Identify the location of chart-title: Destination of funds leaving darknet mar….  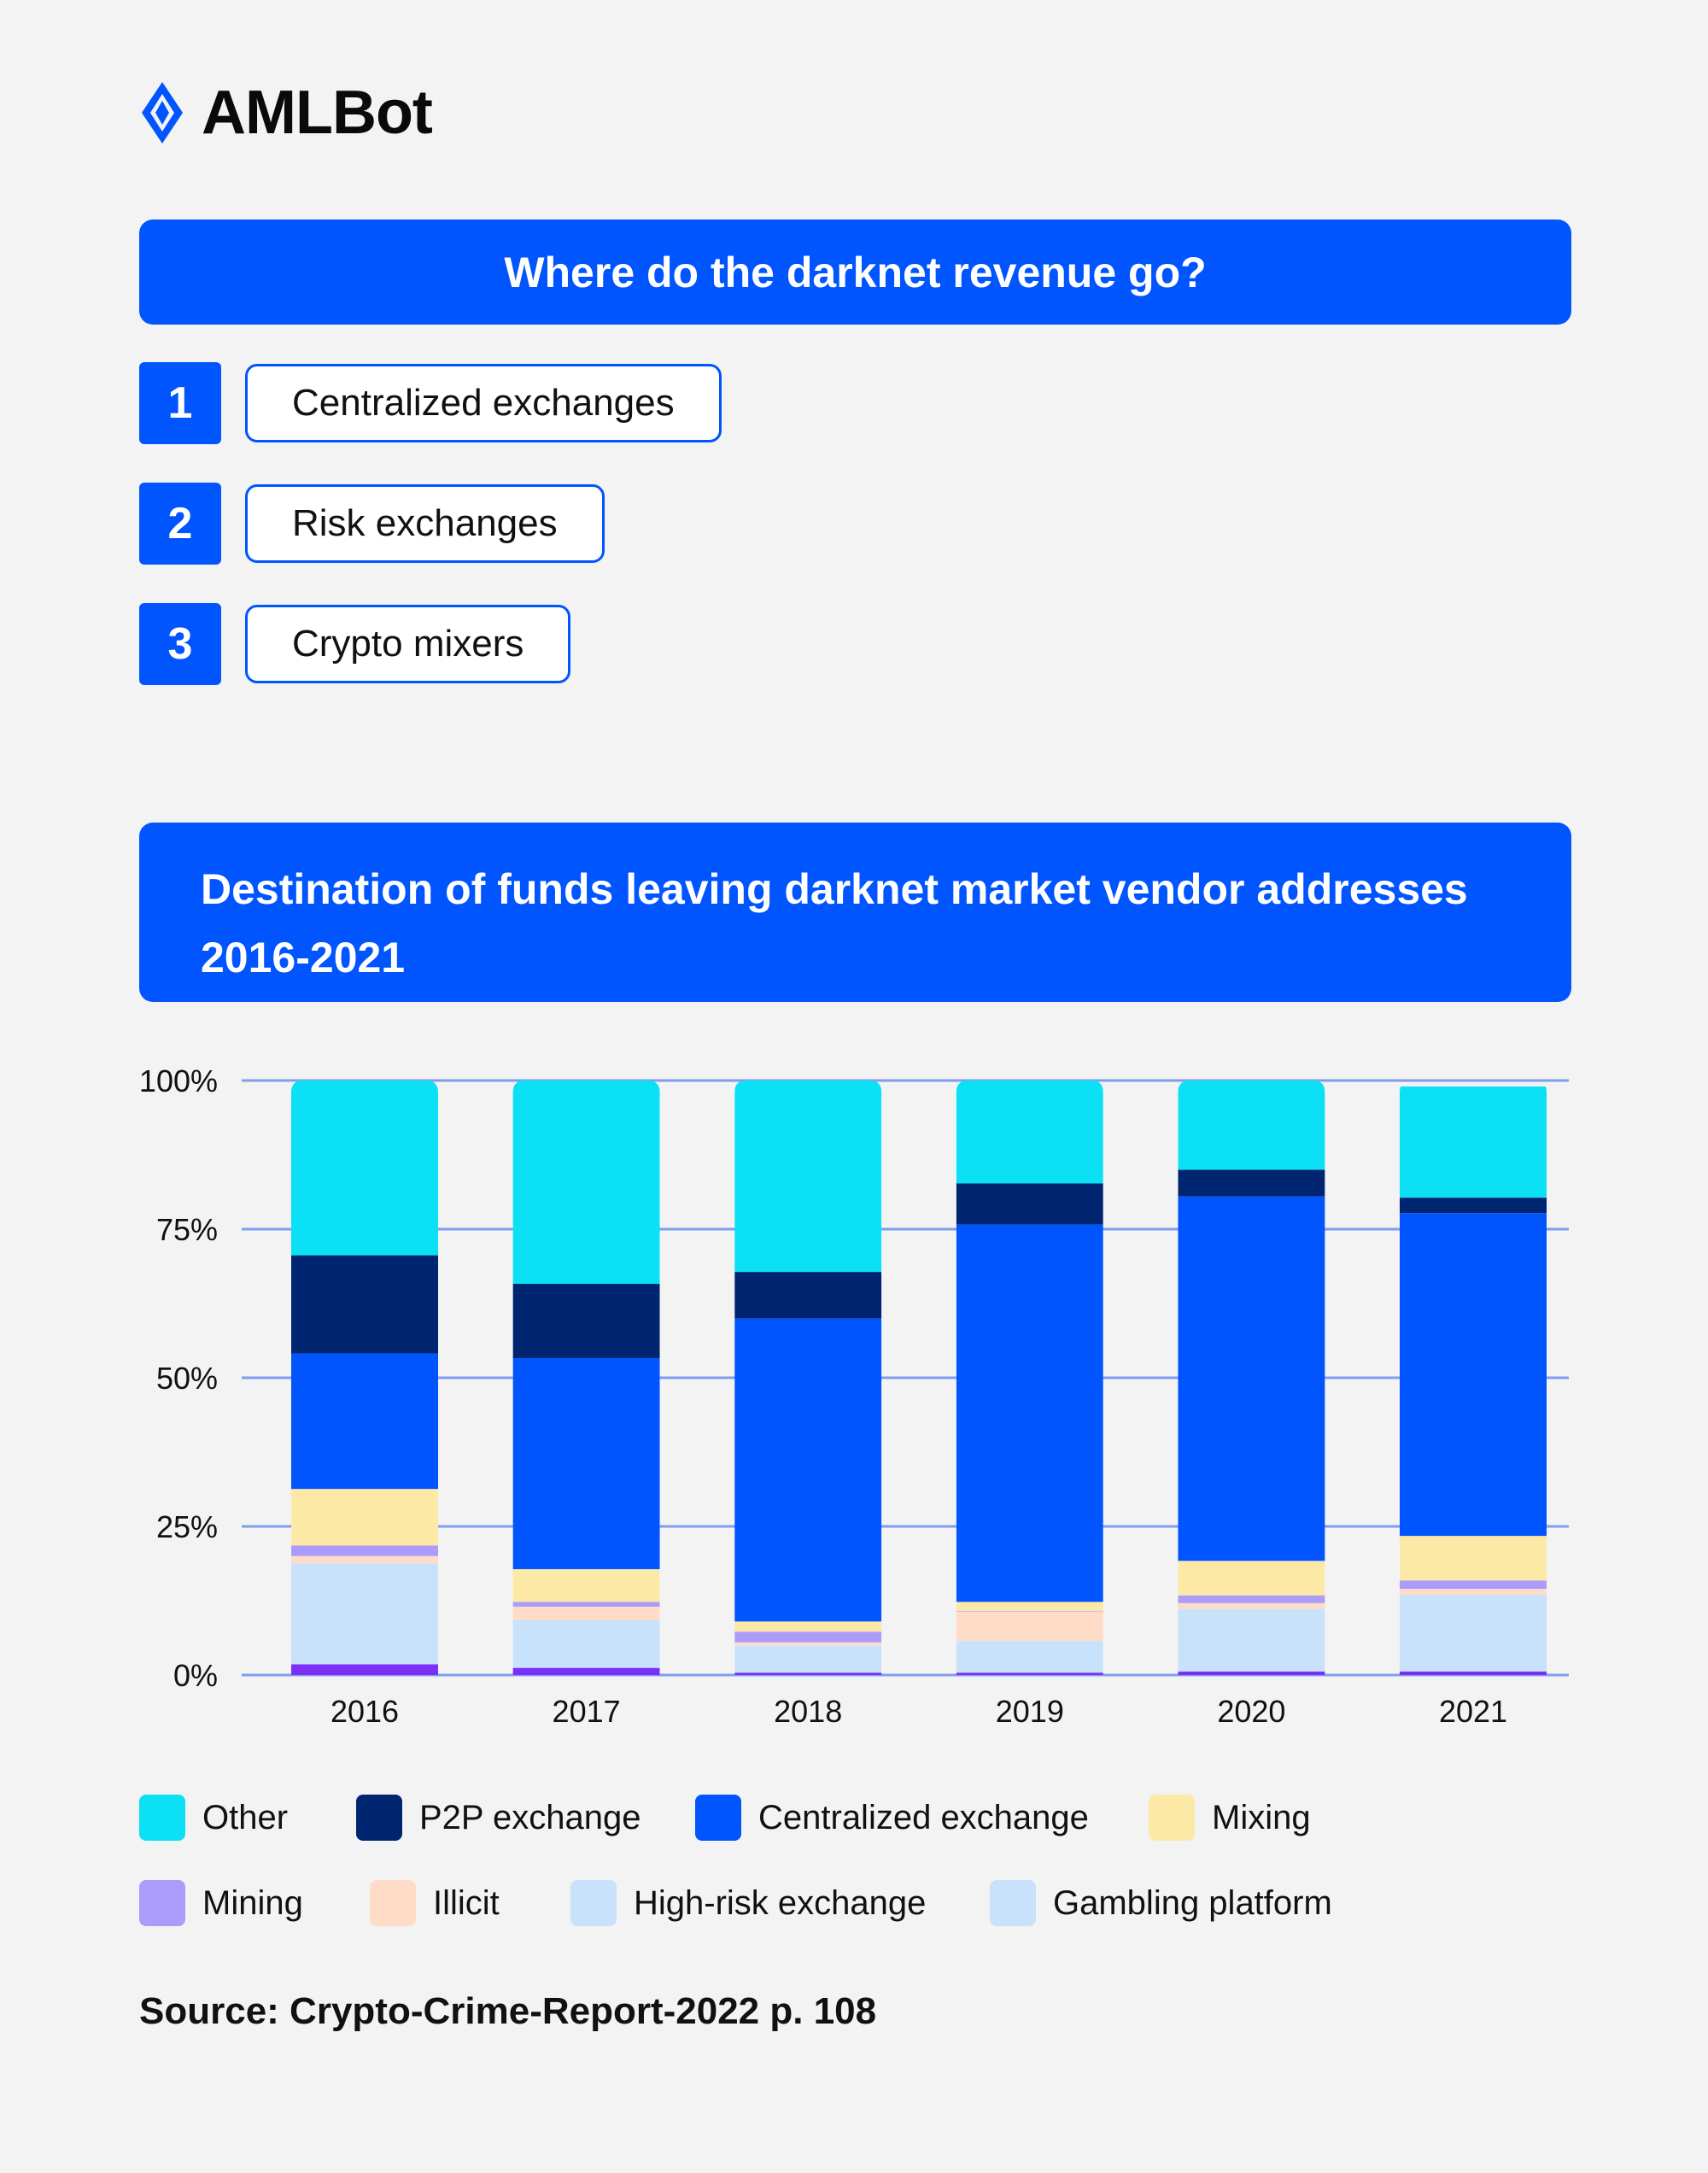
(834, 923).